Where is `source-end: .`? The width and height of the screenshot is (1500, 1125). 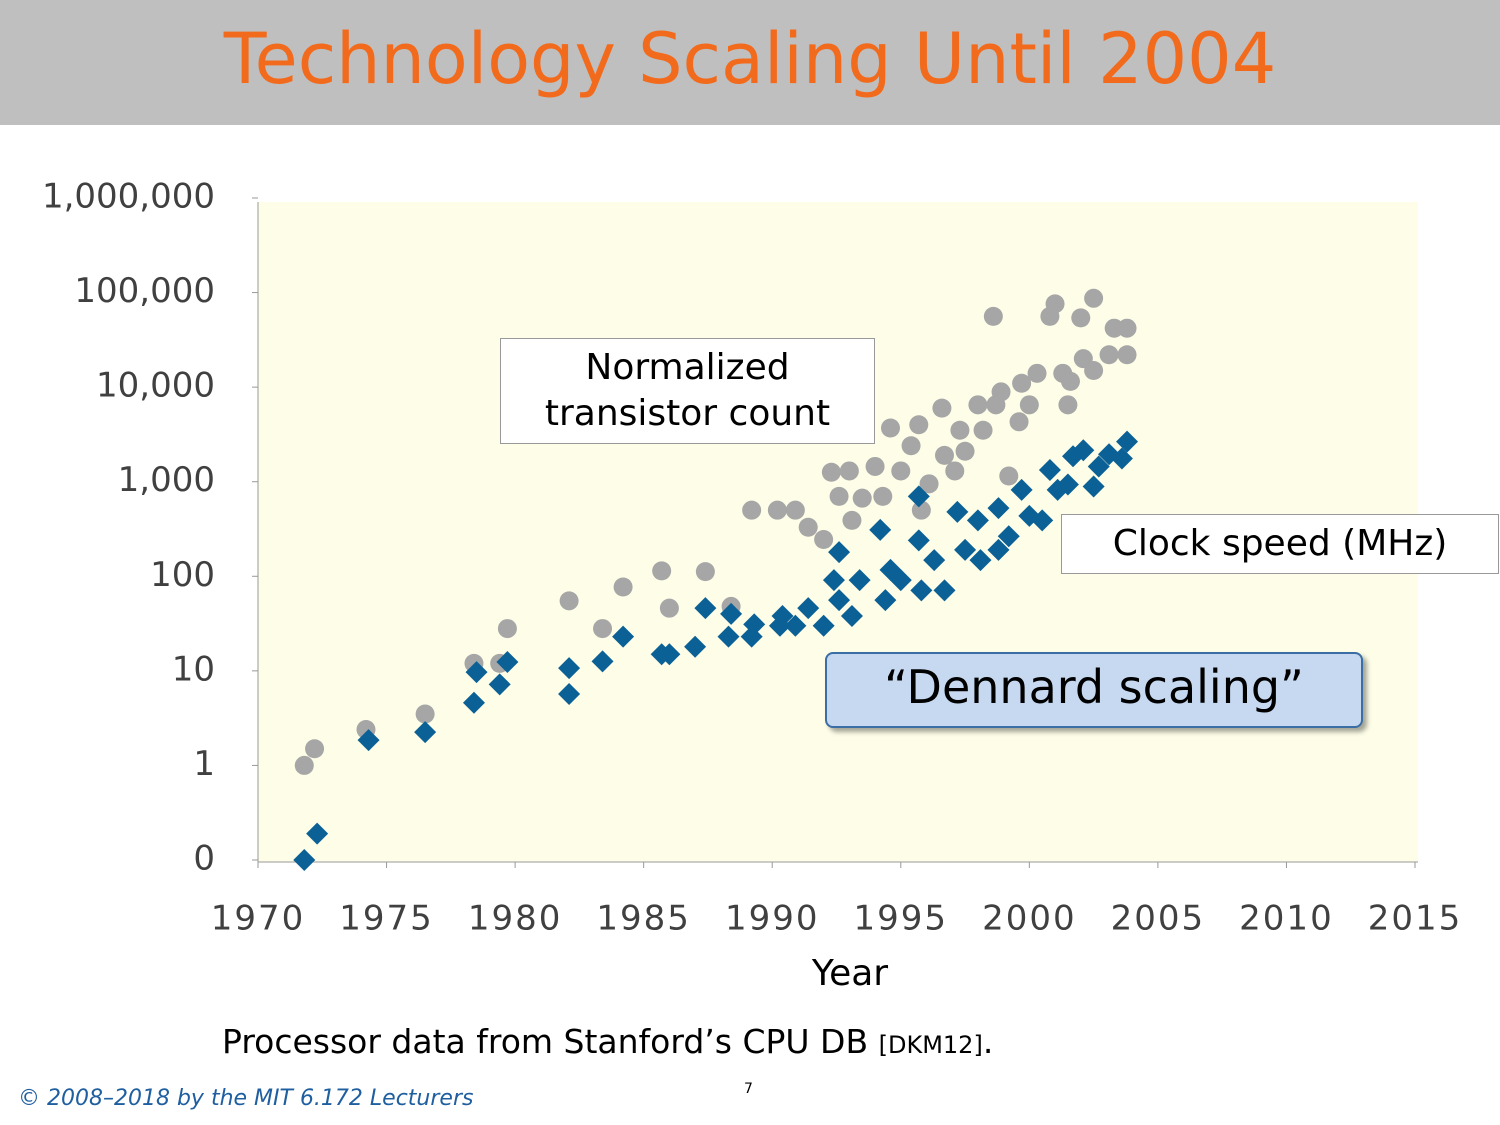
source-end: . is located at coordinates (988, 1041).